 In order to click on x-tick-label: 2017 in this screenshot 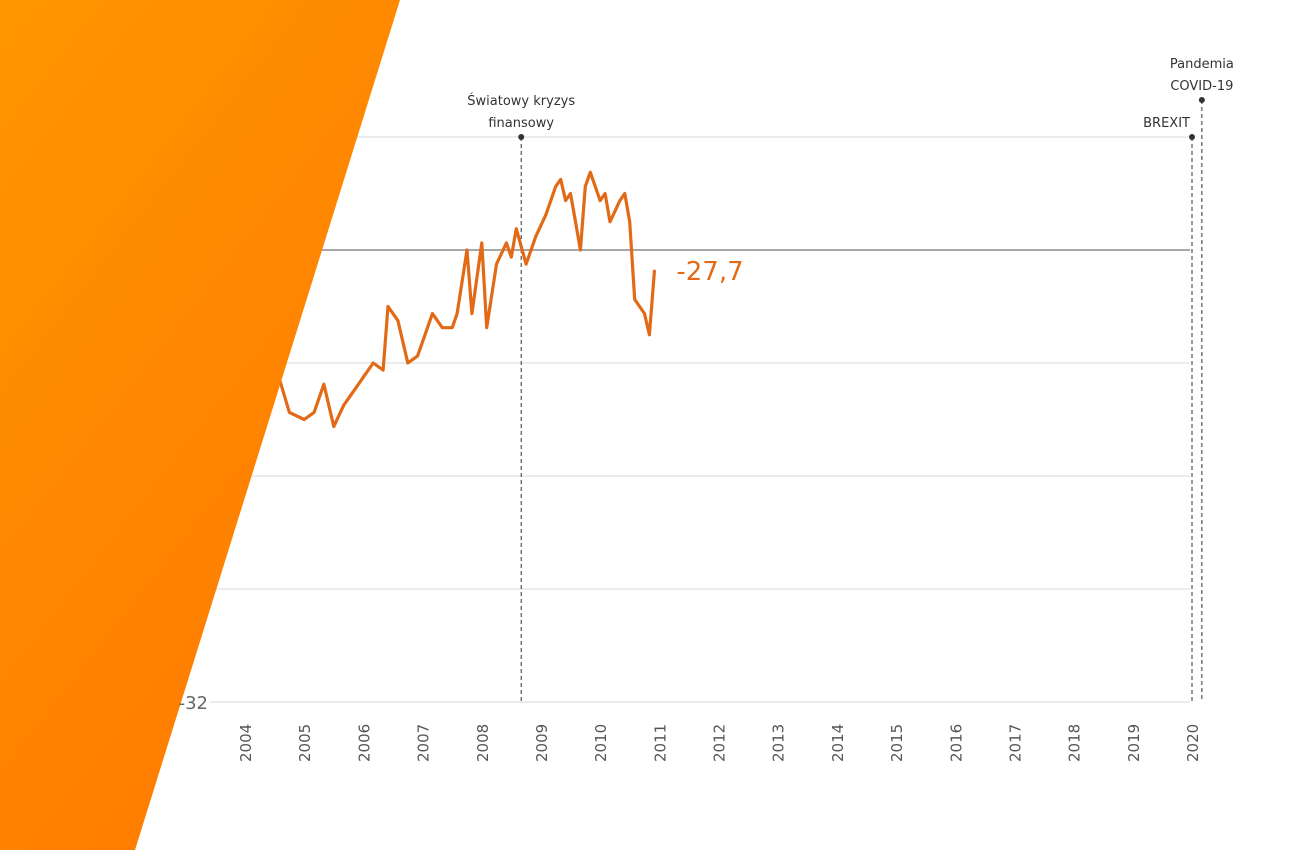, I will do `click(1015, 743)`.